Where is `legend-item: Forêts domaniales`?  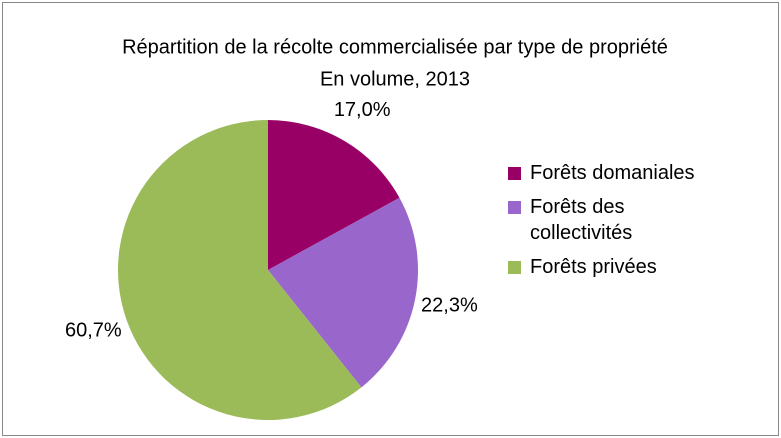 legend-item: Forêts domaniales is located at coordinates (608, 173).